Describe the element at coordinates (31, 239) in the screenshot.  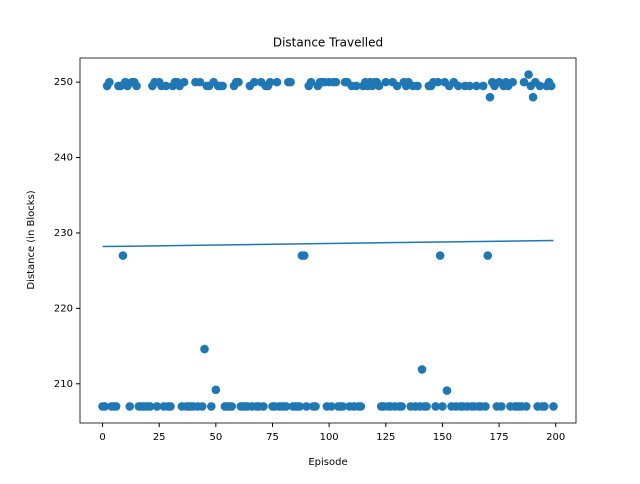
I see `y-axis-label: Distance (in Blocks)` at that location.